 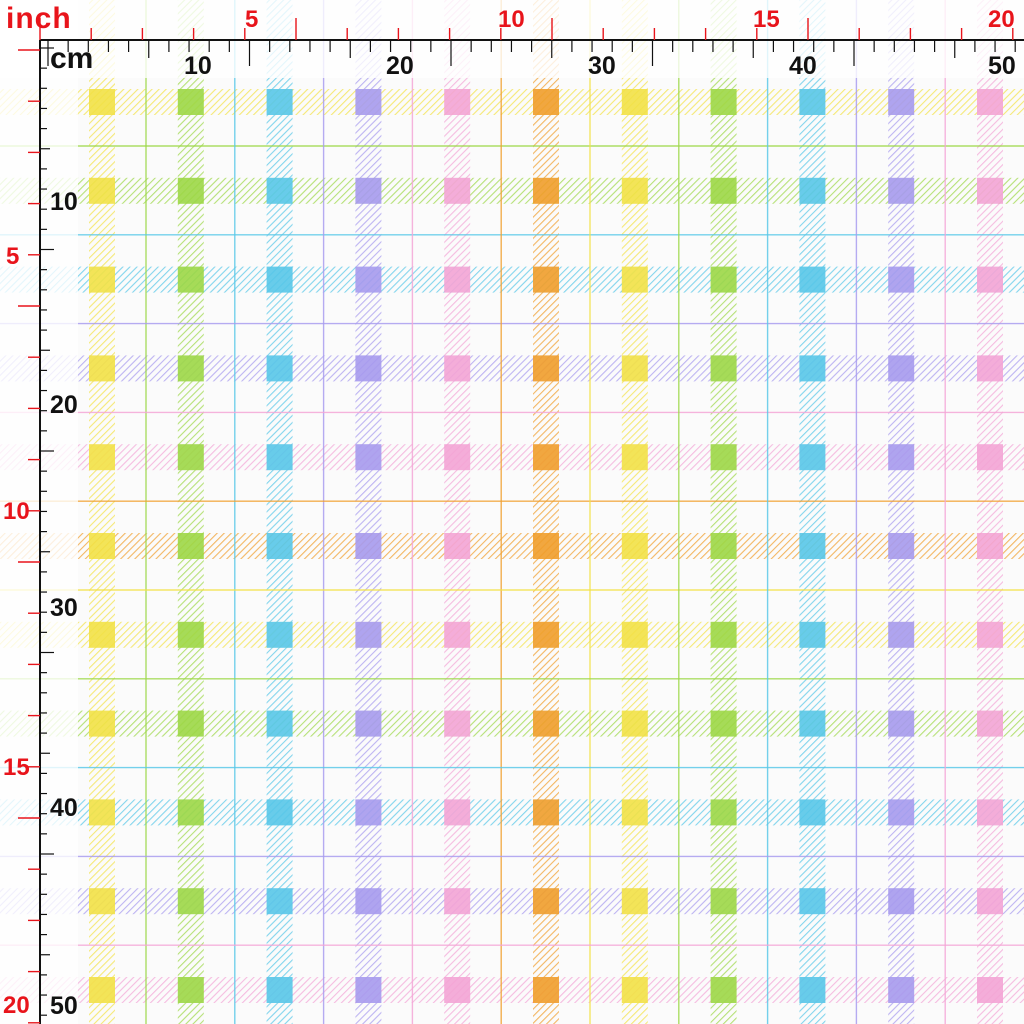 What do you see at coordinates (64, 202) in the screenshot?
I see `cm-left-label: 10` at bounding box center [64, 202].